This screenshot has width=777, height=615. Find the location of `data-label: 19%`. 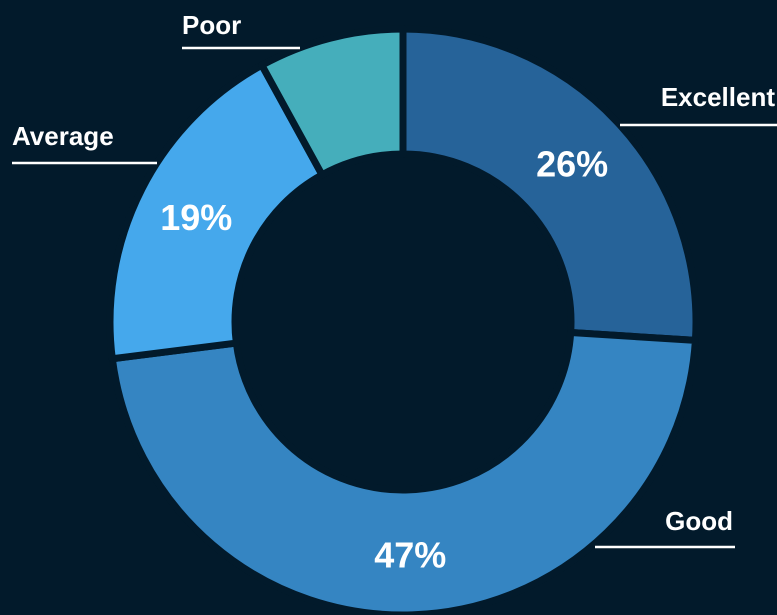

data-label: 19% is located at coordinates (196, 217).